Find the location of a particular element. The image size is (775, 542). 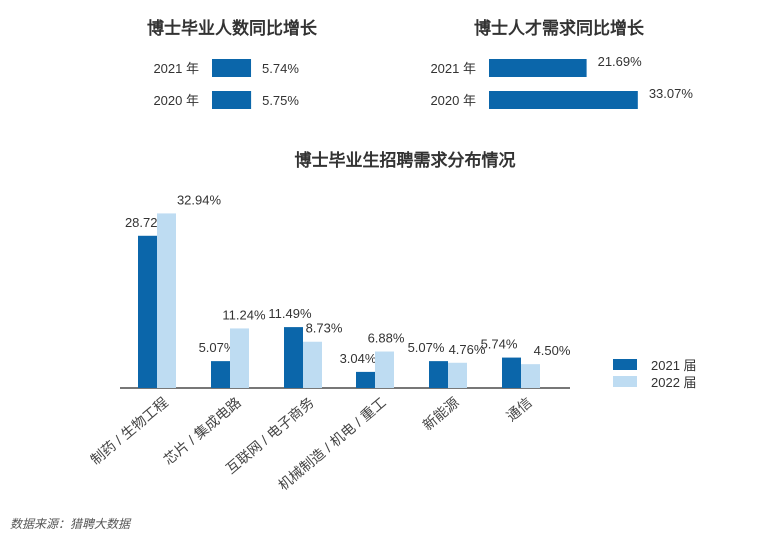

source-note: 数据来源：猎聘大数据 is located at coordinates (71, 524).